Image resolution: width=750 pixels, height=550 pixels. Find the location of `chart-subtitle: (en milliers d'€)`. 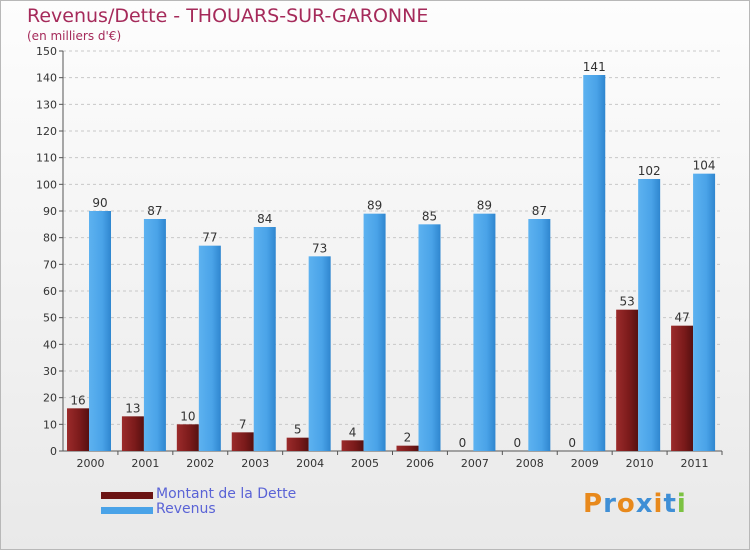

chart-subtitle: (en milliers d'€) is located at coordinates (74, 36).